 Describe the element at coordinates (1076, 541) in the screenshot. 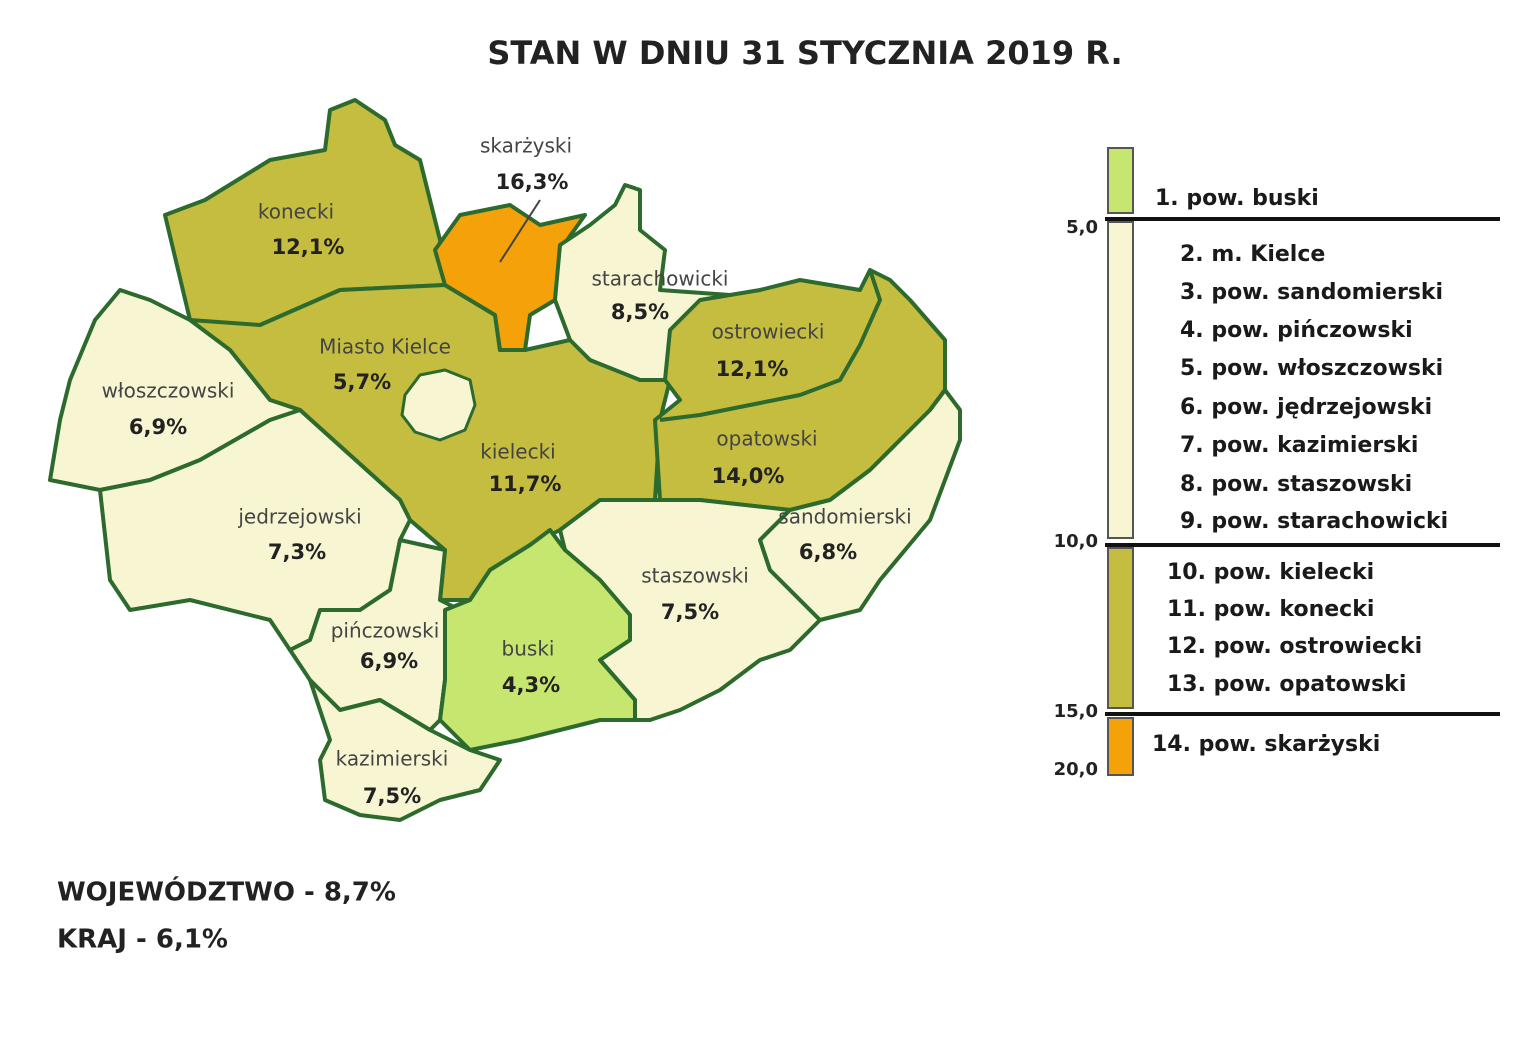

I see `legend-tick: 10,0` at that location.